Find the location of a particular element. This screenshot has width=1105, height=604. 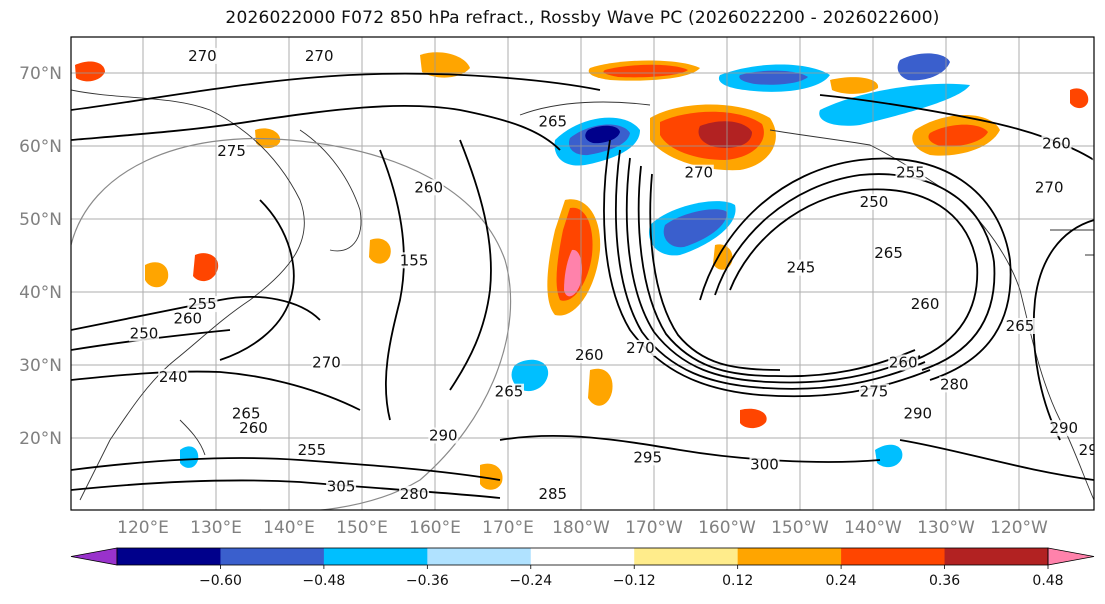

contour-label: 155 is located at coordinates (414, 260).